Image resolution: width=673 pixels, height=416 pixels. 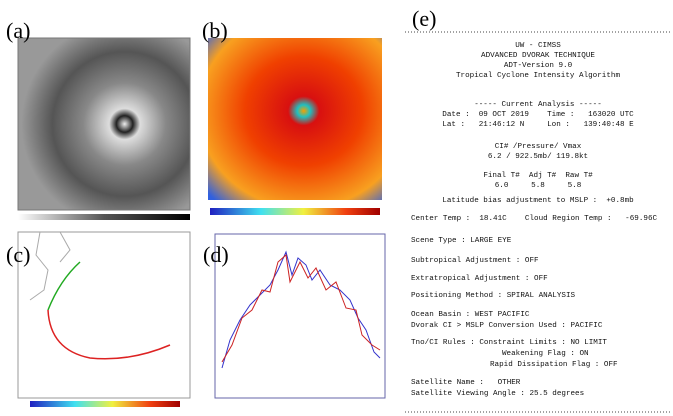 I want to click on text-line: ADVANCED DVORAK TECHNIQUE, so click(x=538, y=56).